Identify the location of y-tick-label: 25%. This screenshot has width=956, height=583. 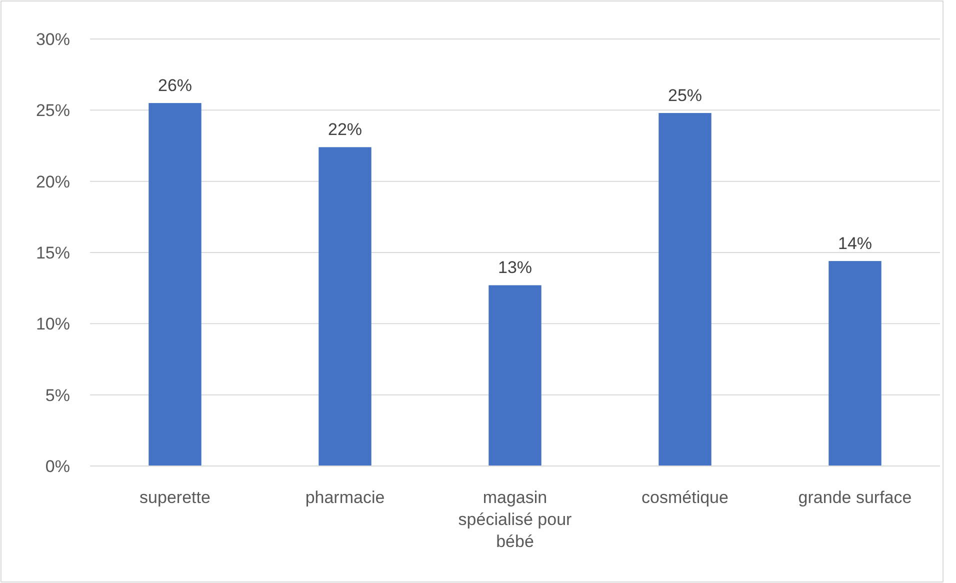
(53, 110).